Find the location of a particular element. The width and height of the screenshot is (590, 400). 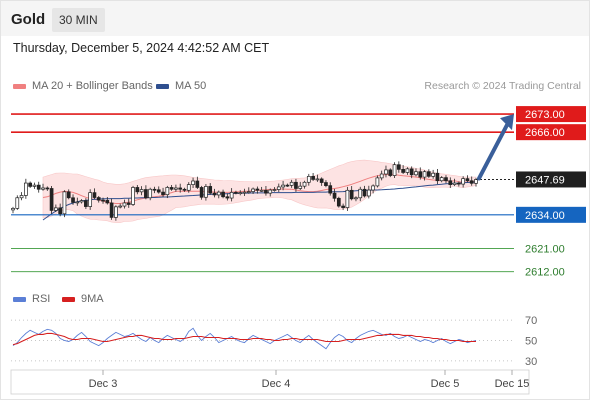

ma20-line is located at coordinates (259, 188).